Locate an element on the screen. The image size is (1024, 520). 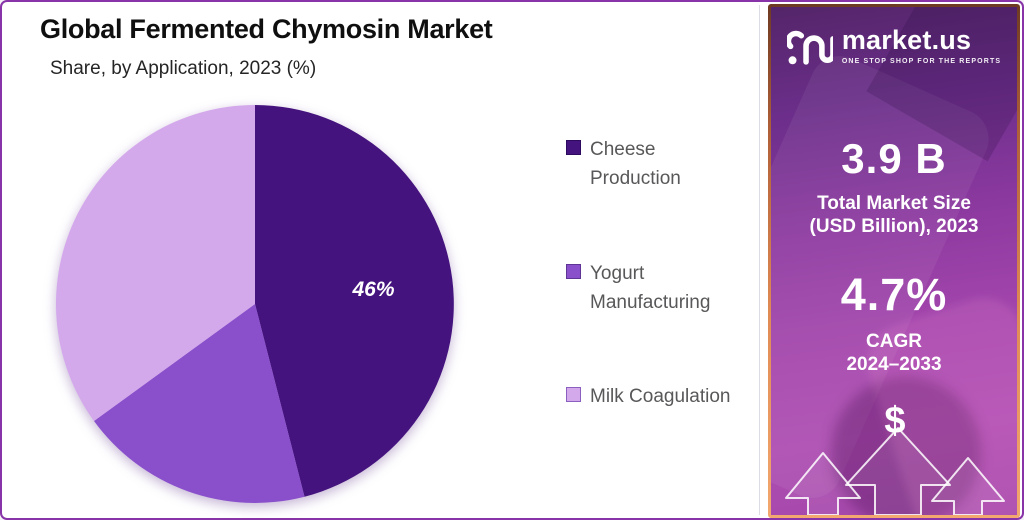
legend-swatch-yogurt-manufacturing is located at coordinates (573, 271).